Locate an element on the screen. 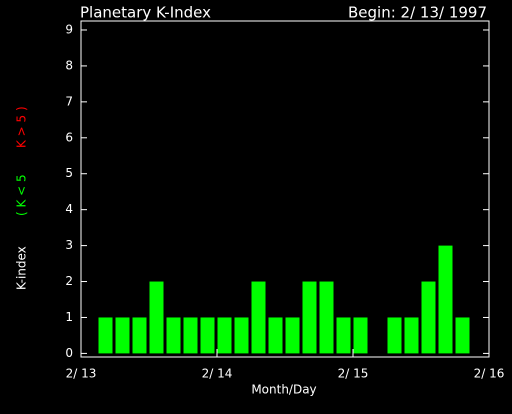  y-tick-label: 3 is located at coordinates (69, 245).